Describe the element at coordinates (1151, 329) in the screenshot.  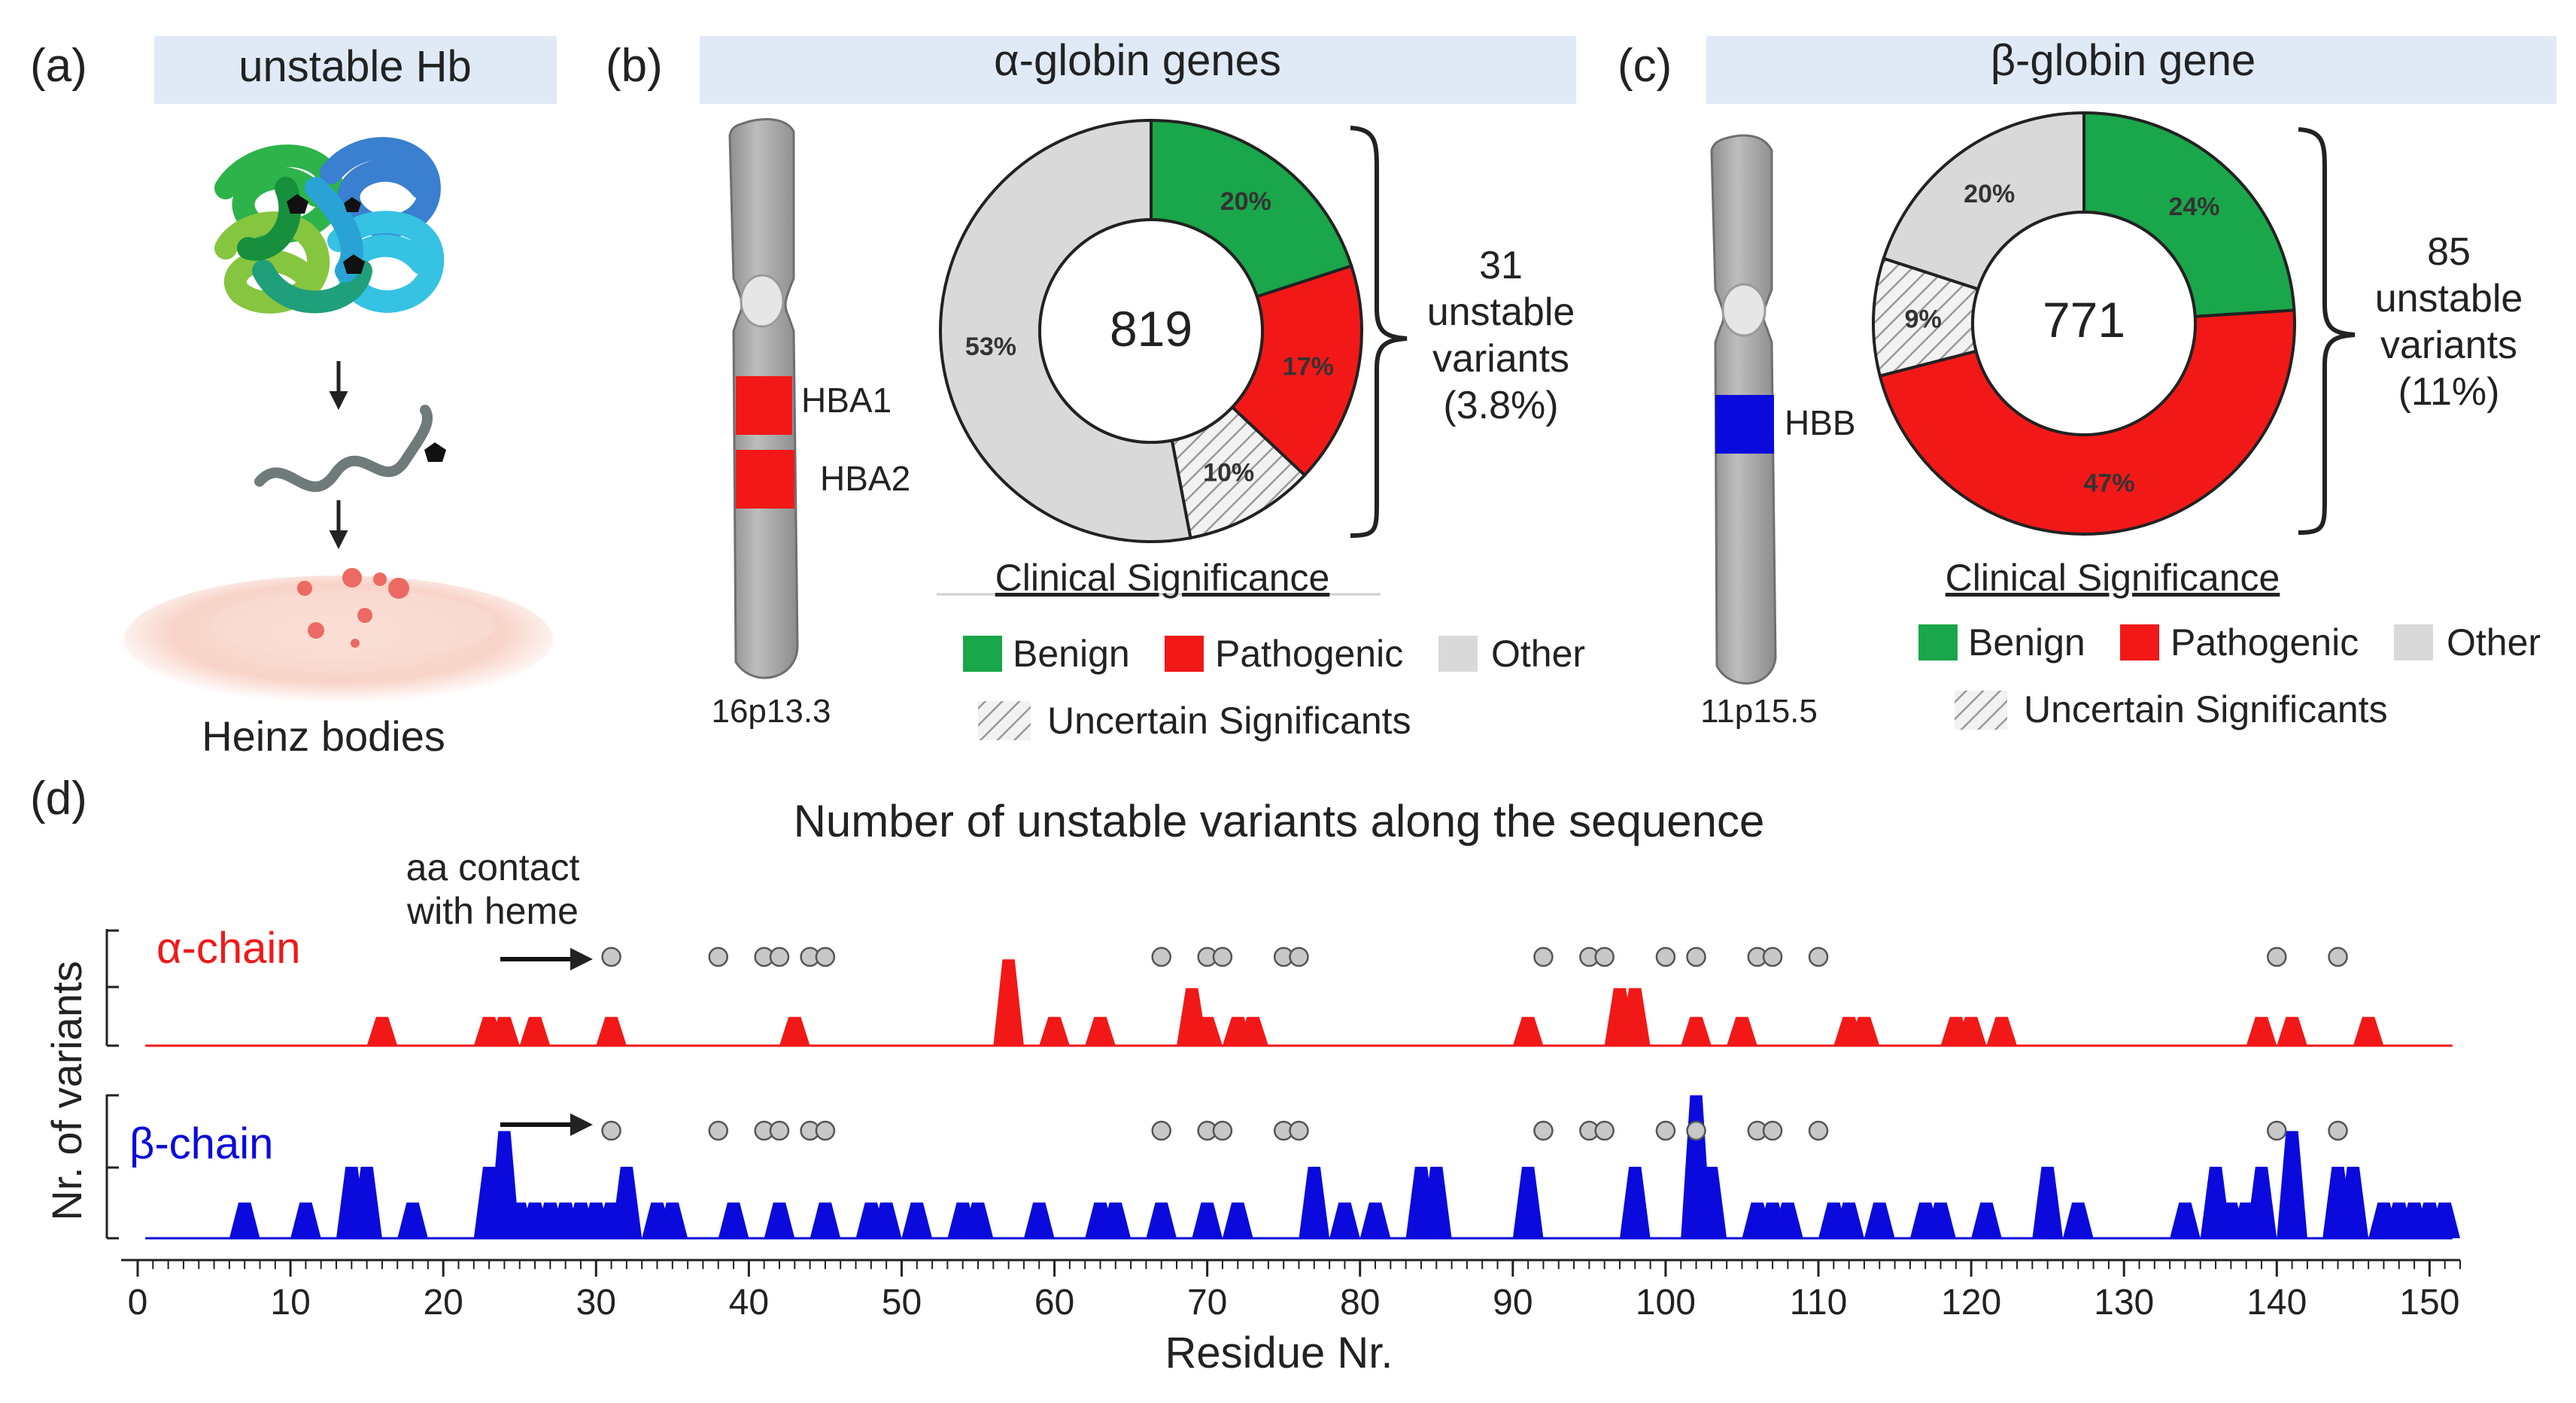
I see `alpha-donut-total: 819` at that location.